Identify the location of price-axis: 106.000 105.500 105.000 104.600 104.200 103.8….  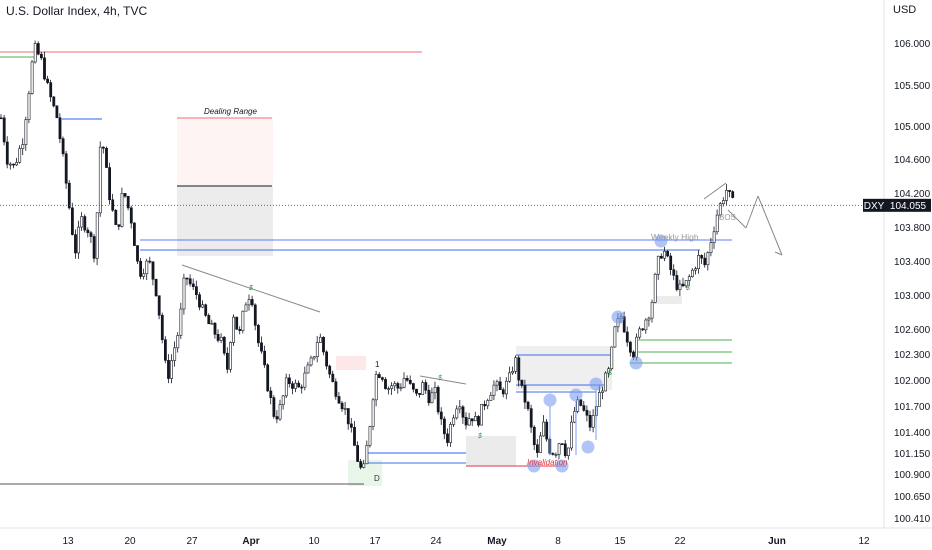
(912, 282).